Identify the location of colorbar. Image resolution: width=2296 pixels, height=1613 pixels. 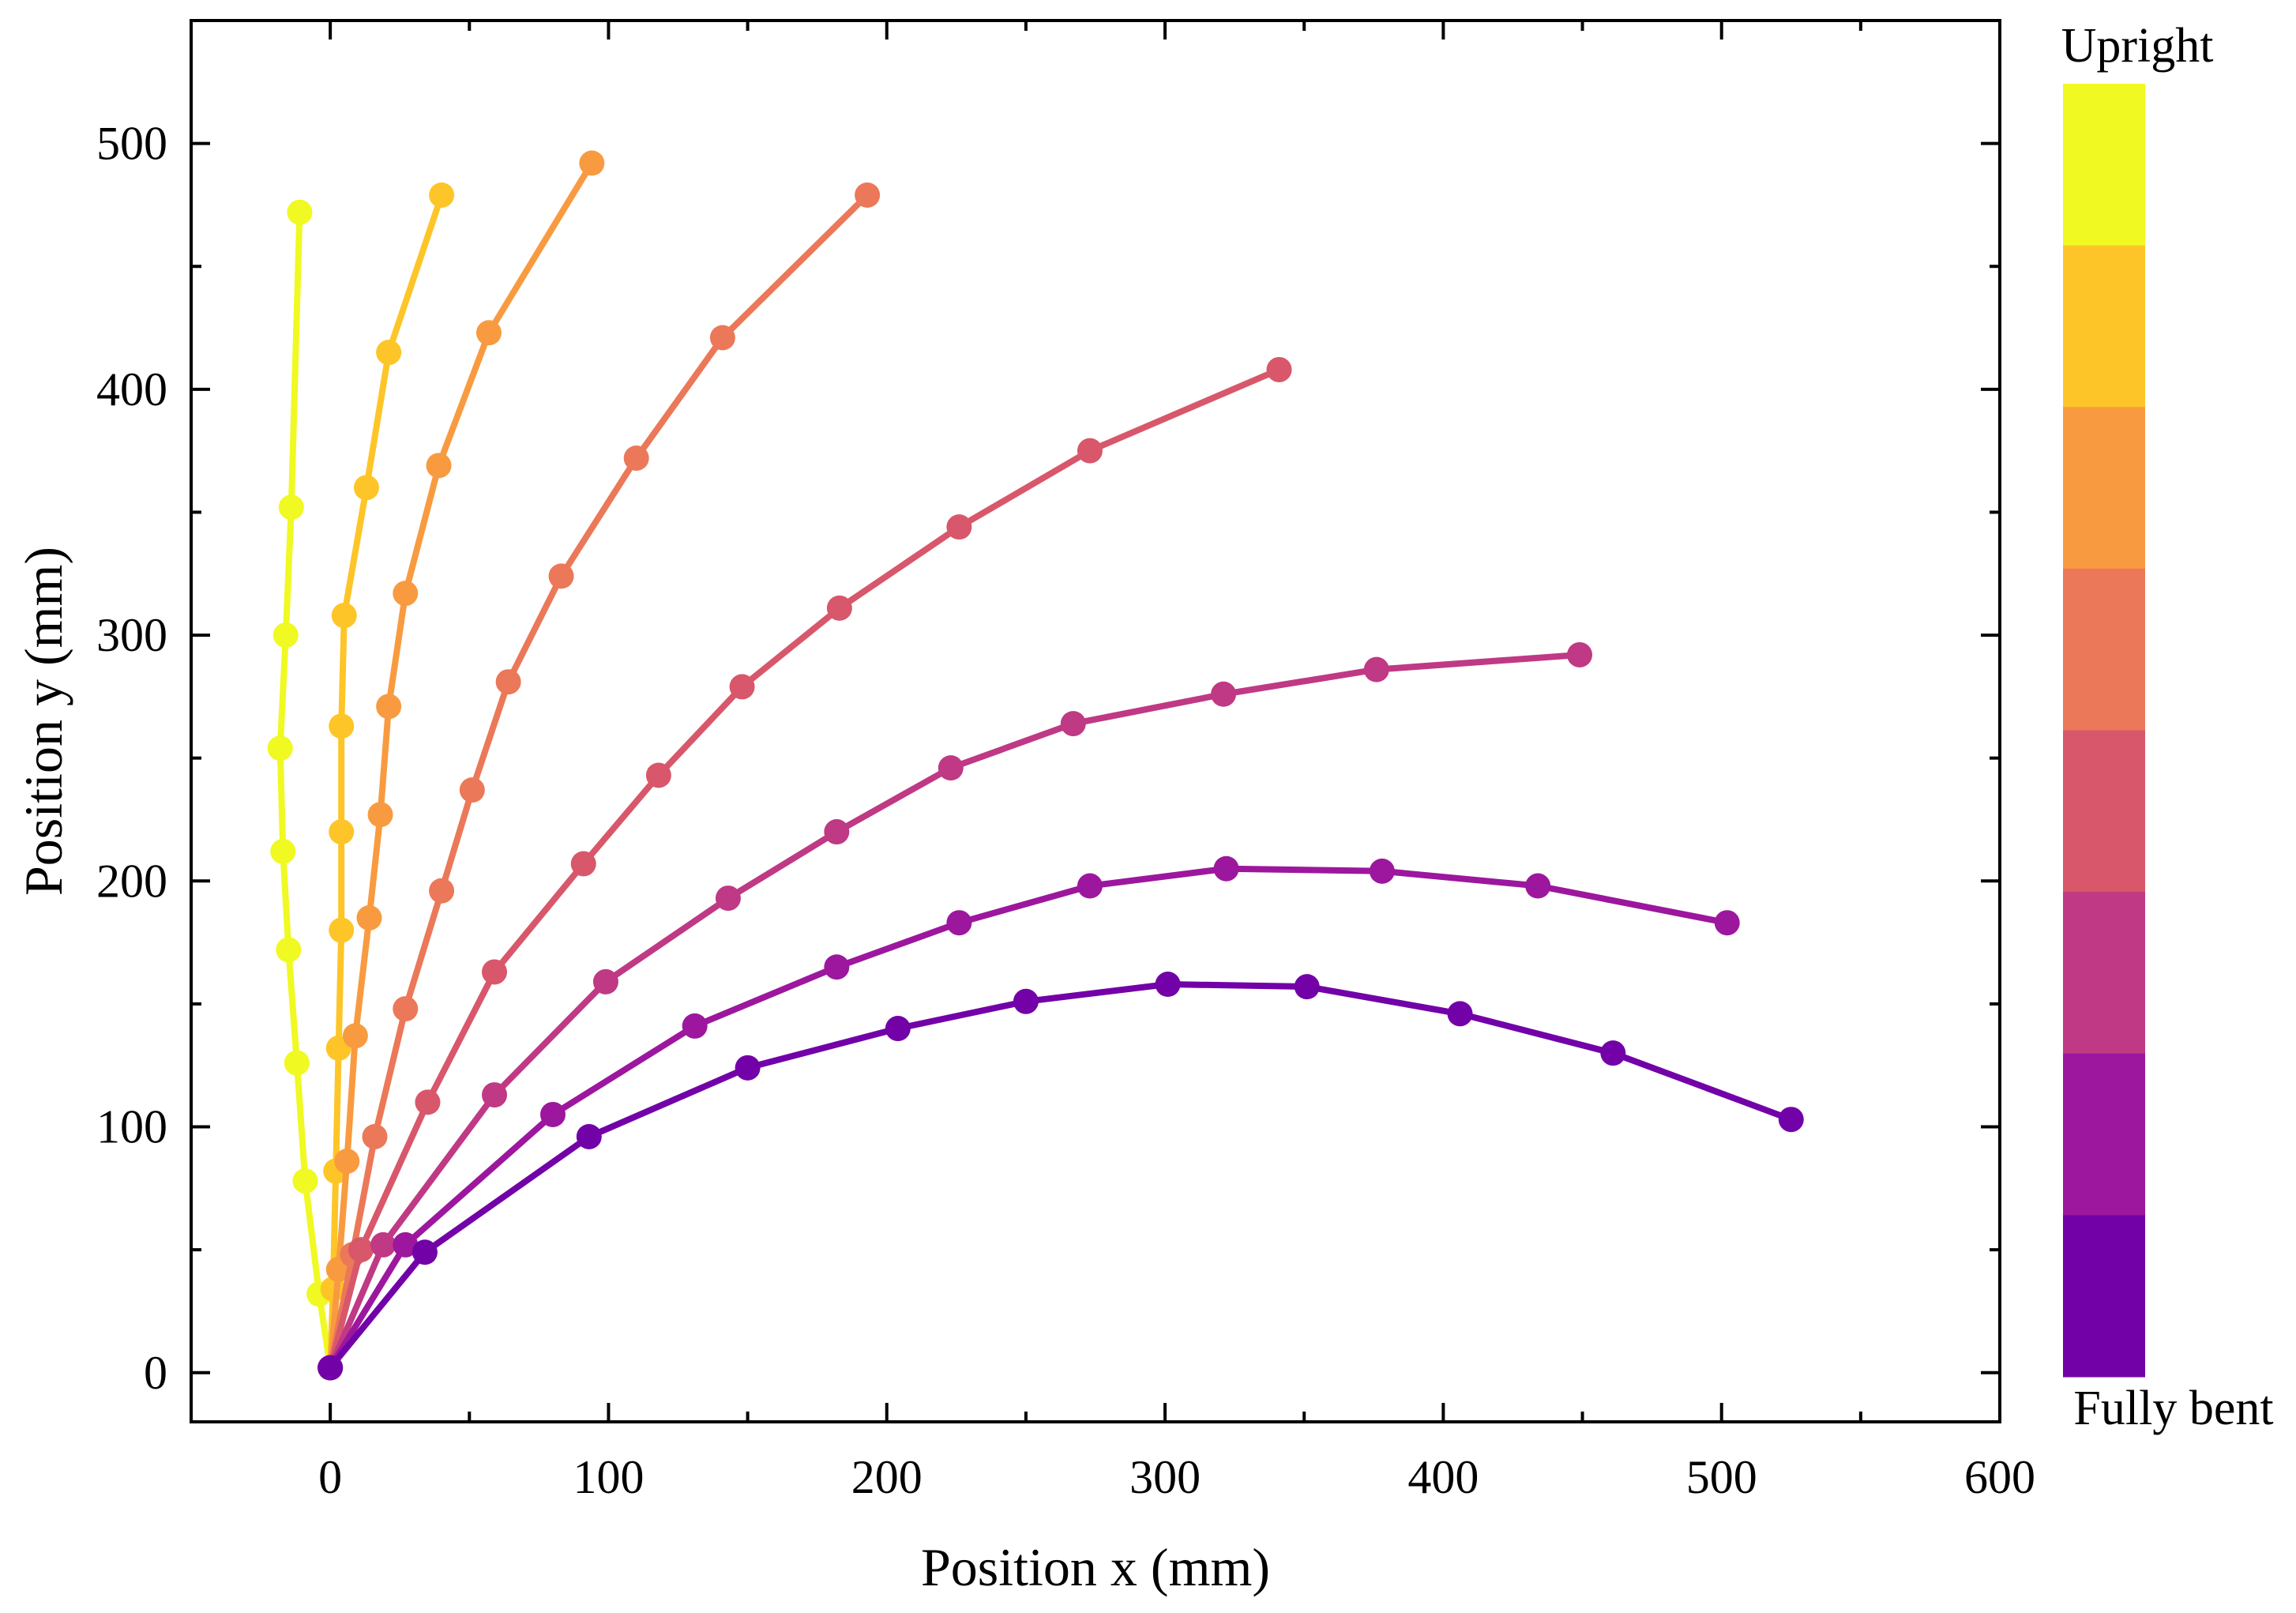
(2104, 731).